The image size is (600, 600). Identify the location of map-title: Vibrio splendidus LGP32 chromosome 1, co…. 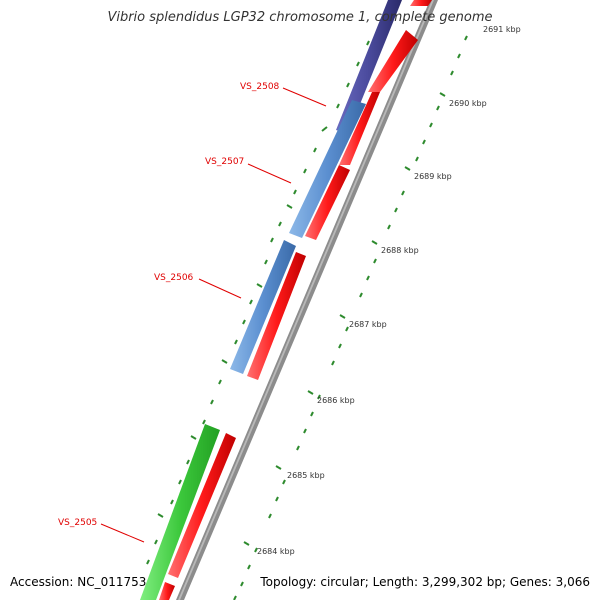
(300, 17).